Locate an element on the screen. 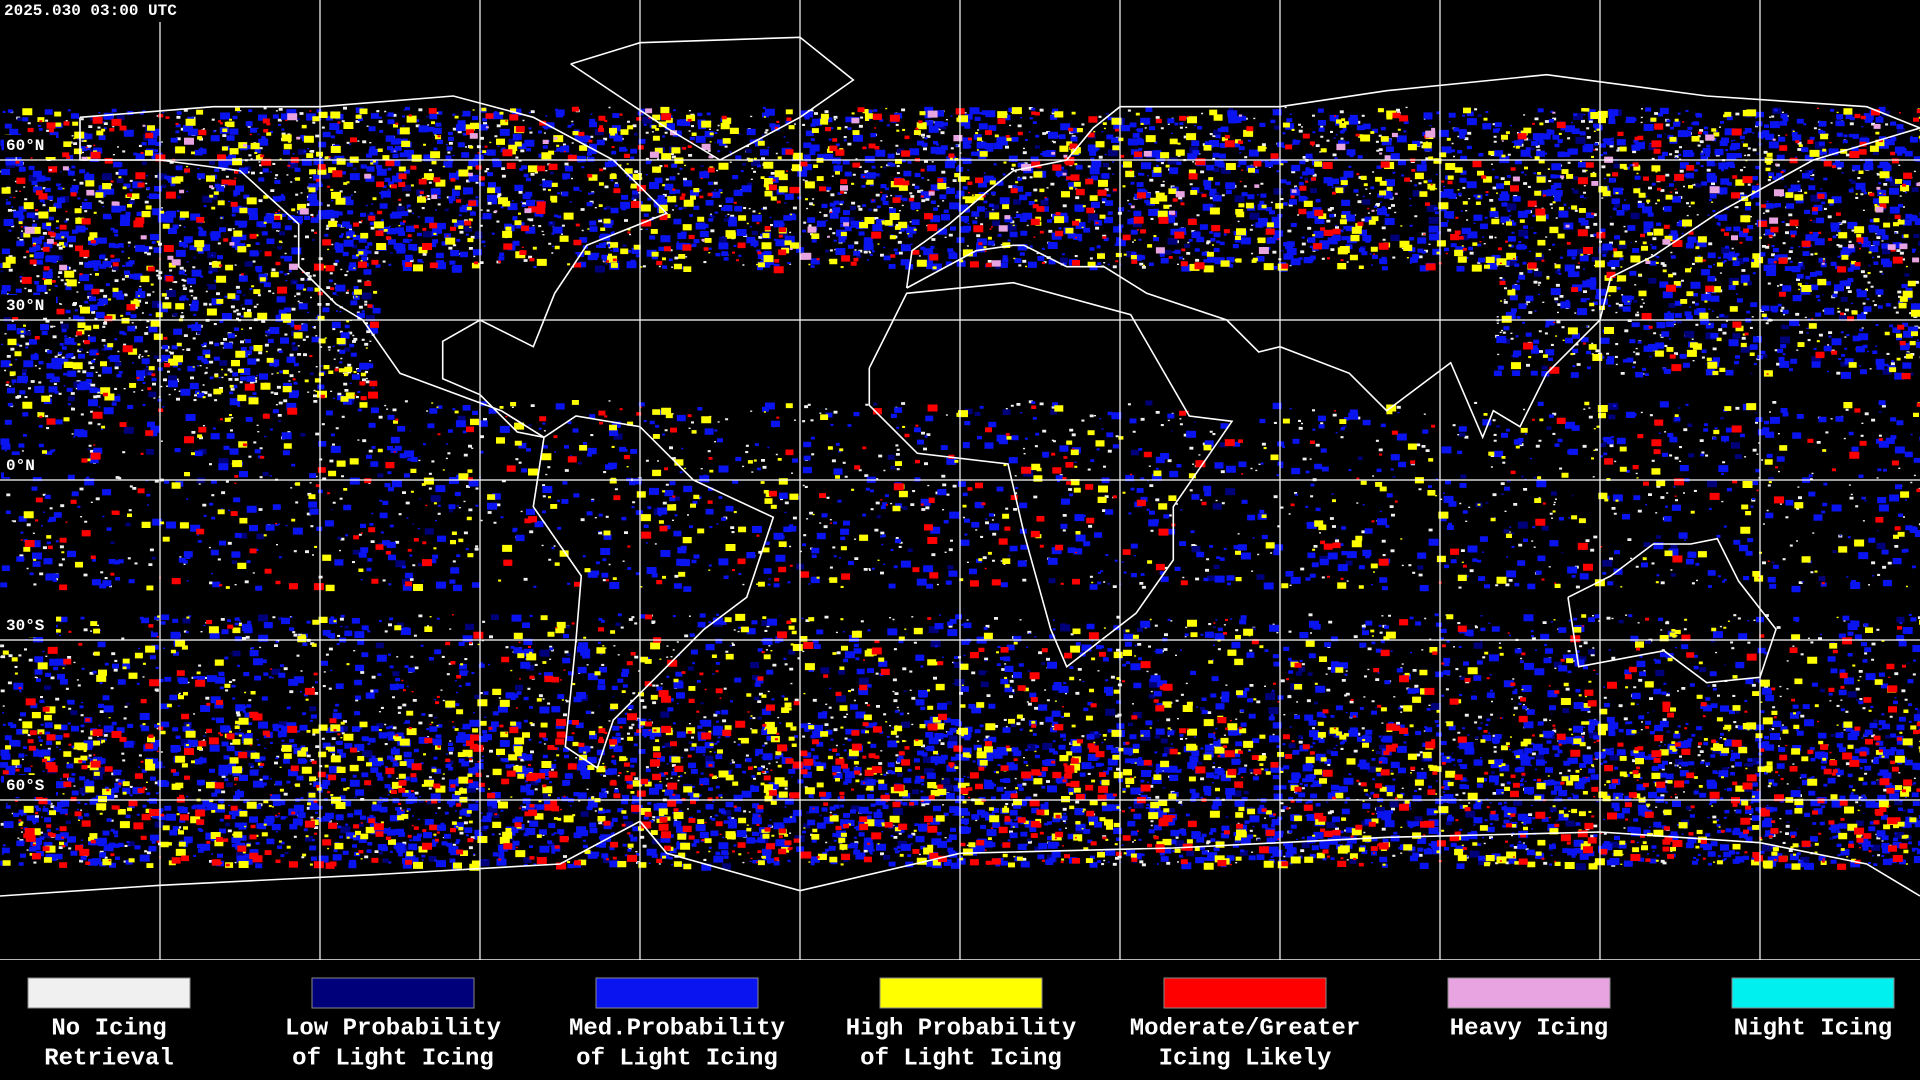  legend-label: Icing Likely is located at coordinates (1245, 1058).